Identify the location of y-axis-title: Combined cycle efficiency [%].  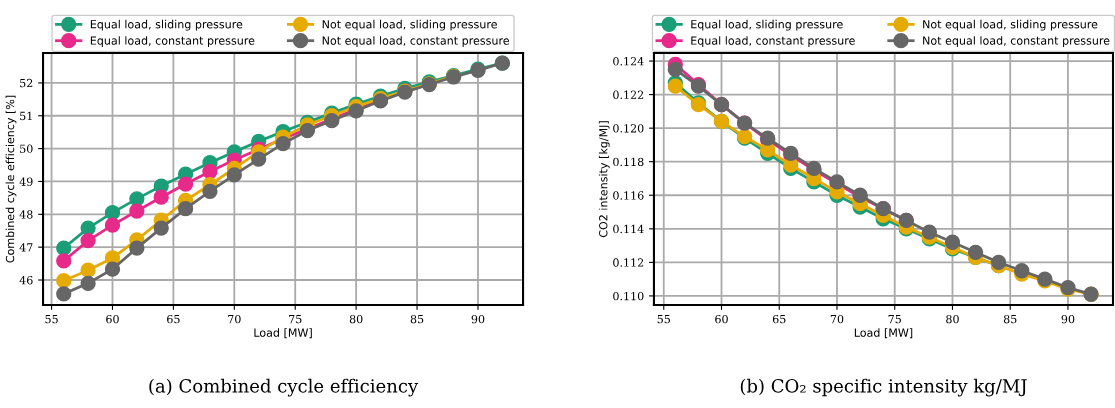
(11, 179).